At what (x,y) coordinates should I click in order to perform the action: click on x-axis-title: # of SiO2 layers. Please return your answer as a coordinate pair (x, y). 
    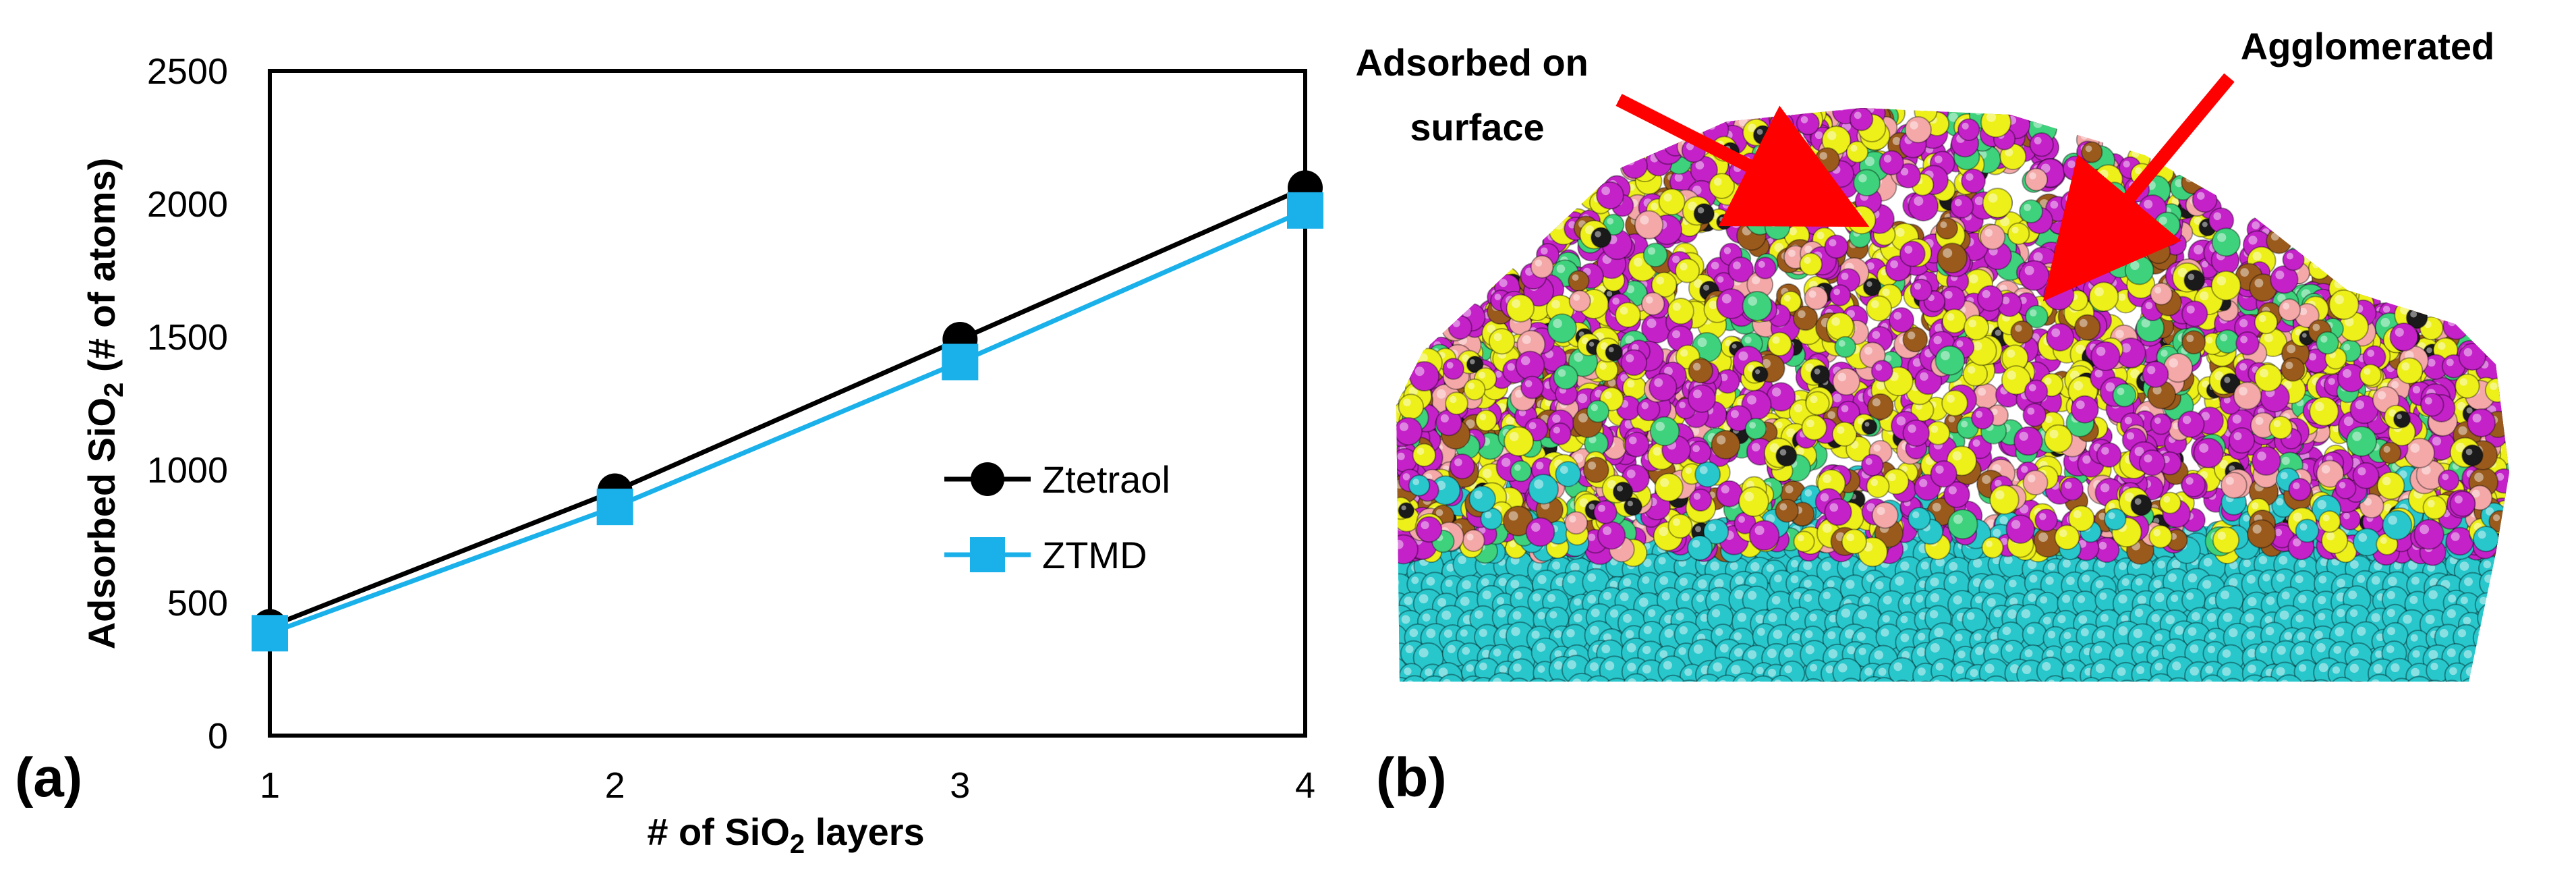
    Looking at the image, I should click on (785, 835).